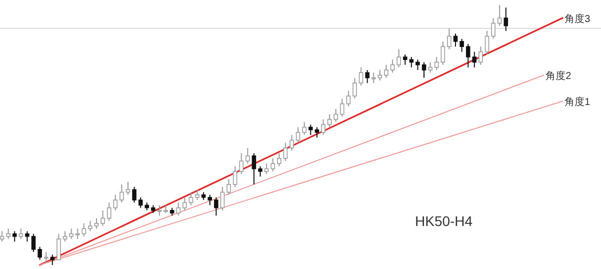  Describe the element at coordinates (577, 102) in the screenshot. I see `series-label: 角度1` at that location.